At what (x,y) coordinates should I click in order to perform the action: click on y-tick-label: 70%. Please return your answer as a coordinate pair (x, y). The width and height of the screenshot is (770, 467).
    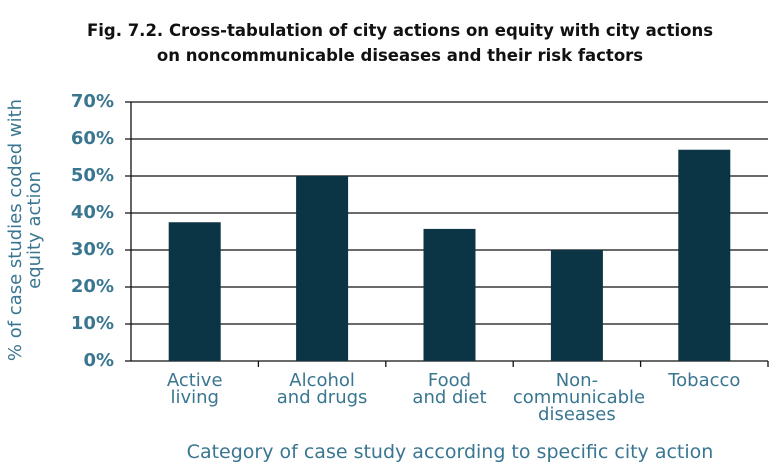
    Looking at the image, I should click on (92, 101).